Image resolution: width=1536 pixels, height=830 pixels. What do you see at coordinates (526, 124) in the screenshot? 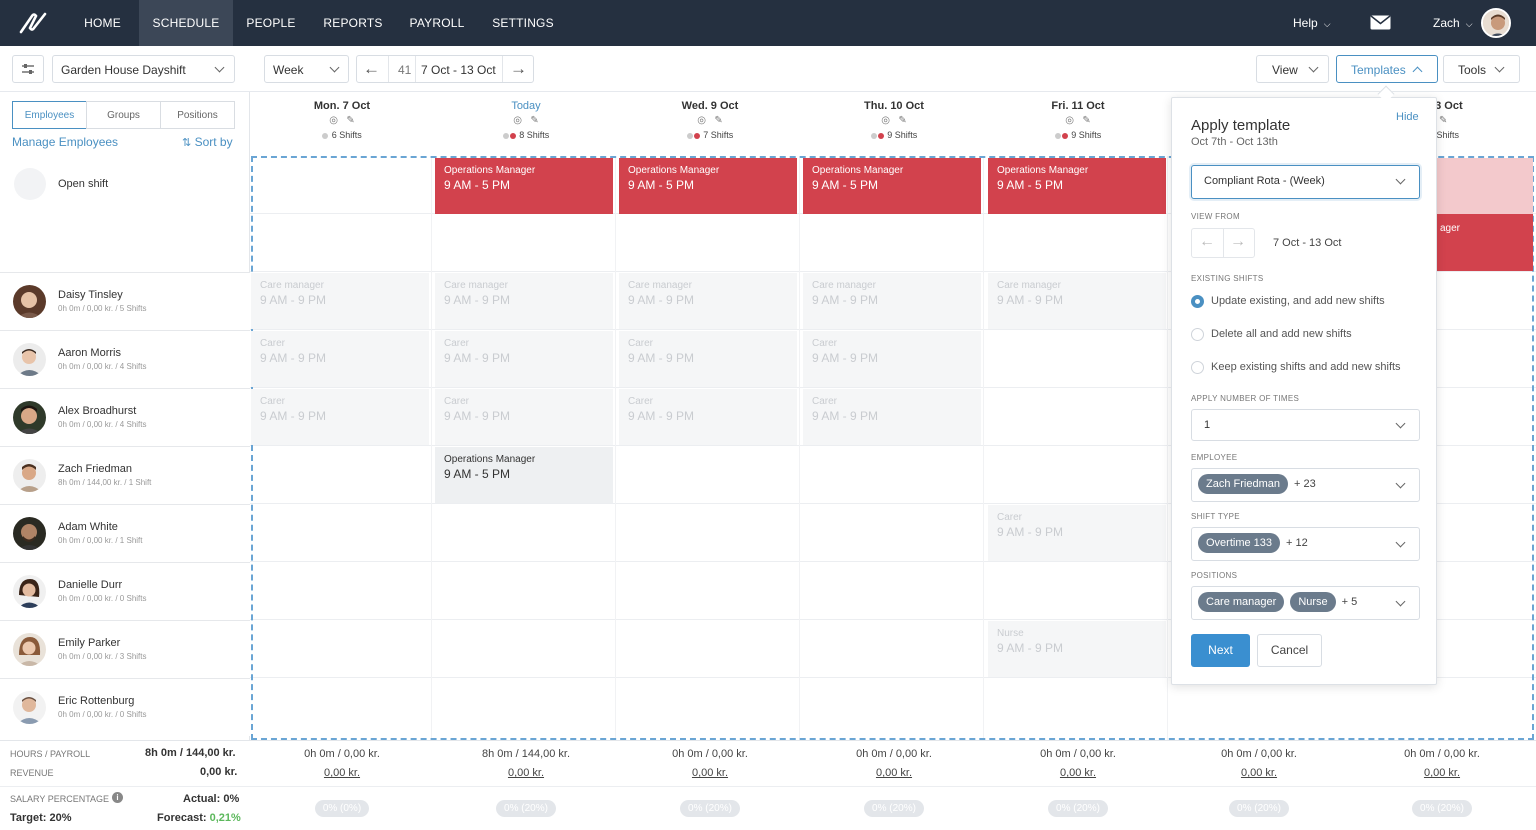
I see `day-header: Today ◎ ✎ 8 Shifts` at bounding box center [526, 124].